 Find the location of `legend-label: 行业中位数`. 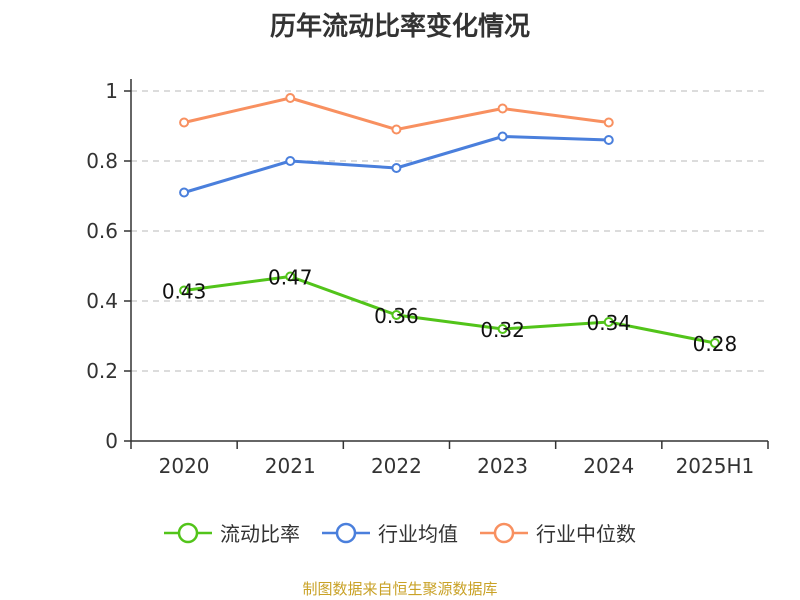

legend-label: 行业中位数 is located at coordinates (586, 534).